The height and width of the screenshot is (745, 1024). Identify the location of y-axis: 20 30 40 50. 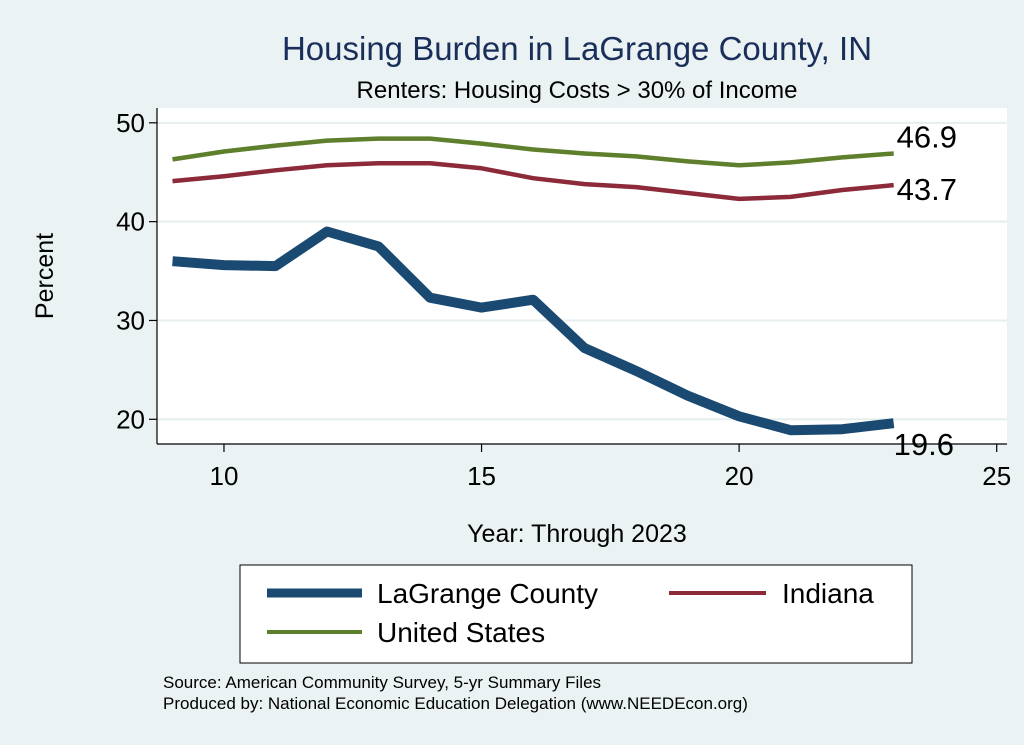
(137, 276).